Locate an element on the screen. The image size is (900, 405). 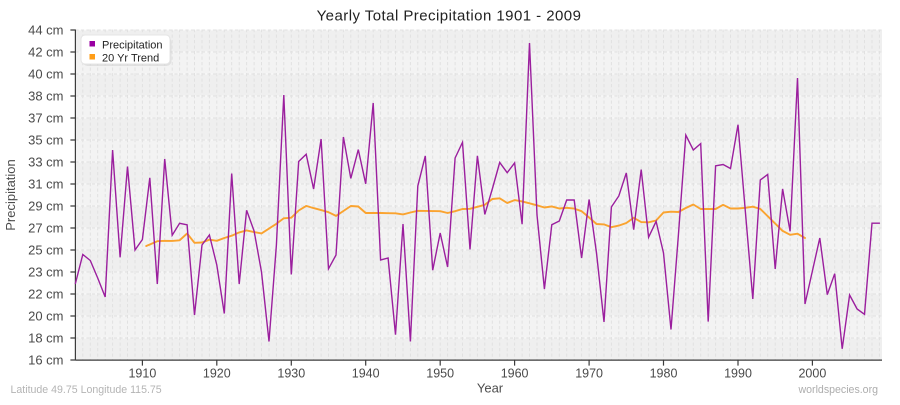
svg-text:Latitude 49.75 Longitude 115.7: Latitude 49.75 Longitude 115.75 is located at coordinates (86, 390).